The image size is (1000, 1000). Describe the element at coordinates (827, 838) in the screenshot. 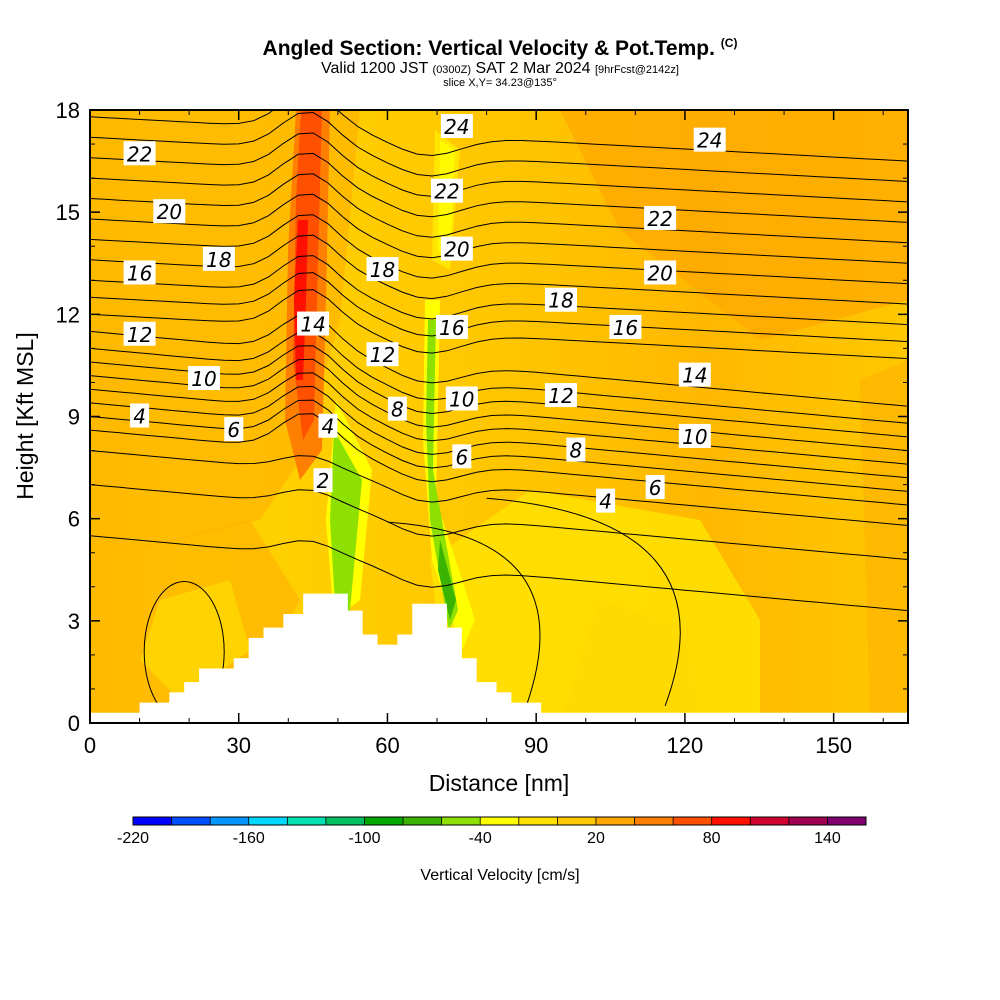

I see `colorbar-tick-label: 140` at that location.